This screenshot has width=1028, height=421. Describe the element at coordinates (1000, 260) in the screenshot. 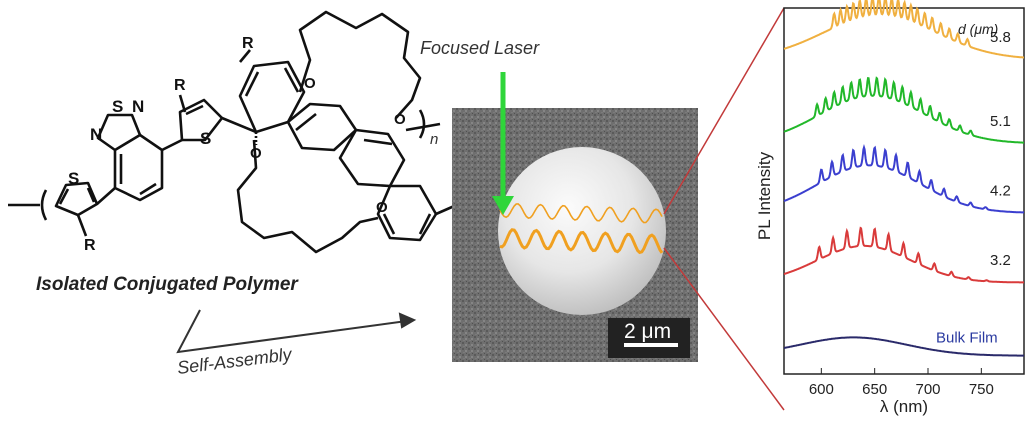

I see `series-label-3.2: 3.2` at that location.